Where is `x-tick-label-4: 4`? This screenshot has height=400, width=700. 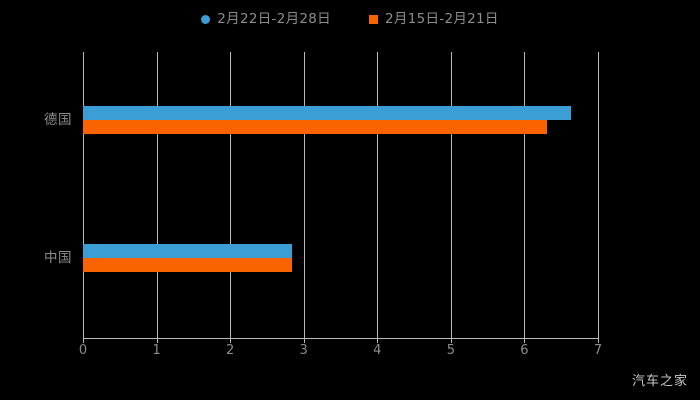
x-tick-label-4: 4 is located at coordinates (377, 350).